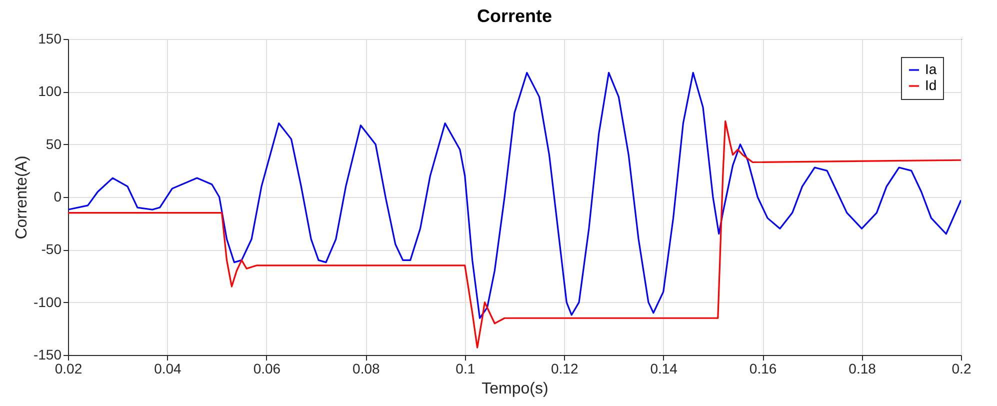 Image resolution: width=997 pixels, height=406 pixels. Describe the element at coordinates (514, 16) in the screenshot. I see `chart-title: Corrente` at that location.